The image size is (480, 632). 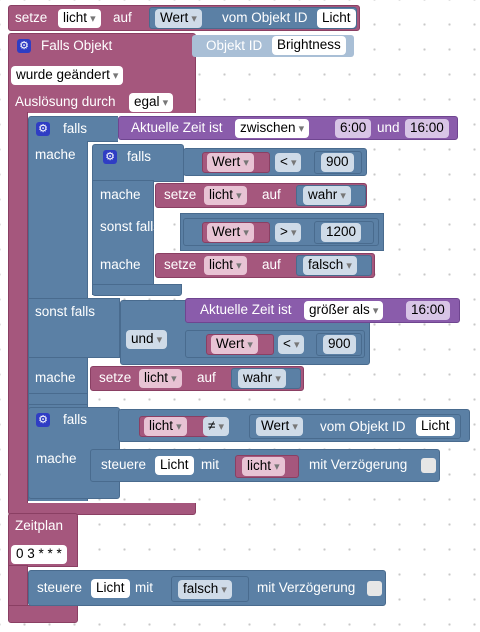 I want to click on cron-field: 0 3 * * *, so click(x=39, y=554).